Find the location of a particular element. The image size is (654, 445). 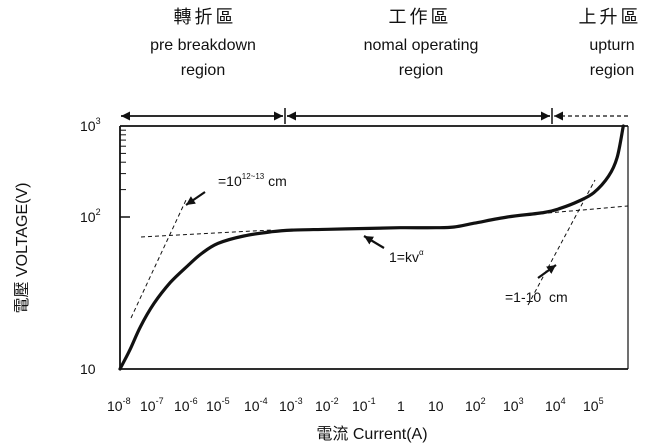

x-tick-label-13: 10⁴ is located at coordinates (555, 405).